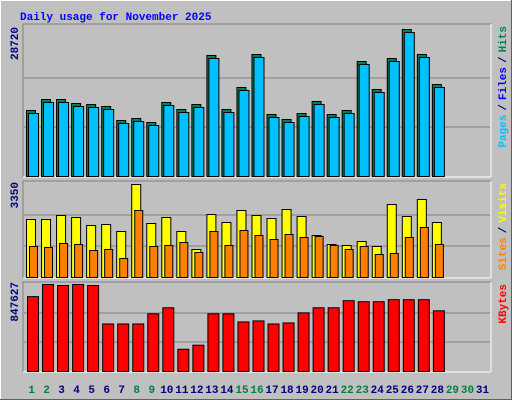 This screenshot has height=400, width=512. Describe the element at coordinates (483, 391) in the screenshot. I see `x-tick-label: 31` at that location.